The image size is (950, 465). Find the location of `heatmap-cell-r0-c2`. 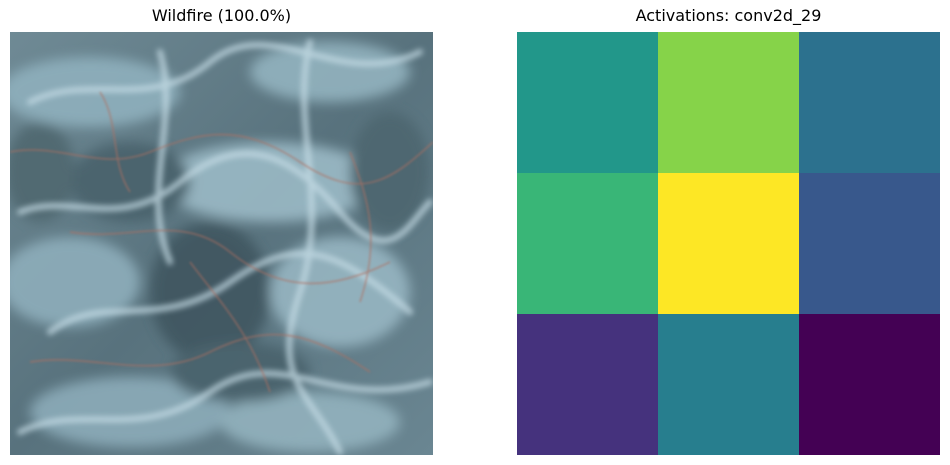

heatmap-cell-r0-c2 is located at coordinates (869, 103).